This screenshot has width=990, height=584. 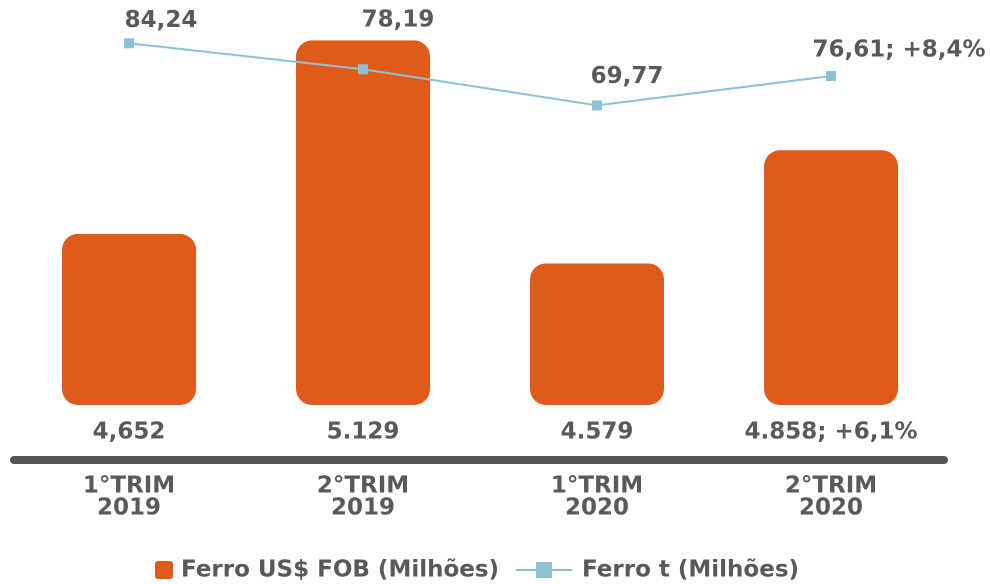 I want to click on line-value-label: 84,24, so click(x=161, y=20).